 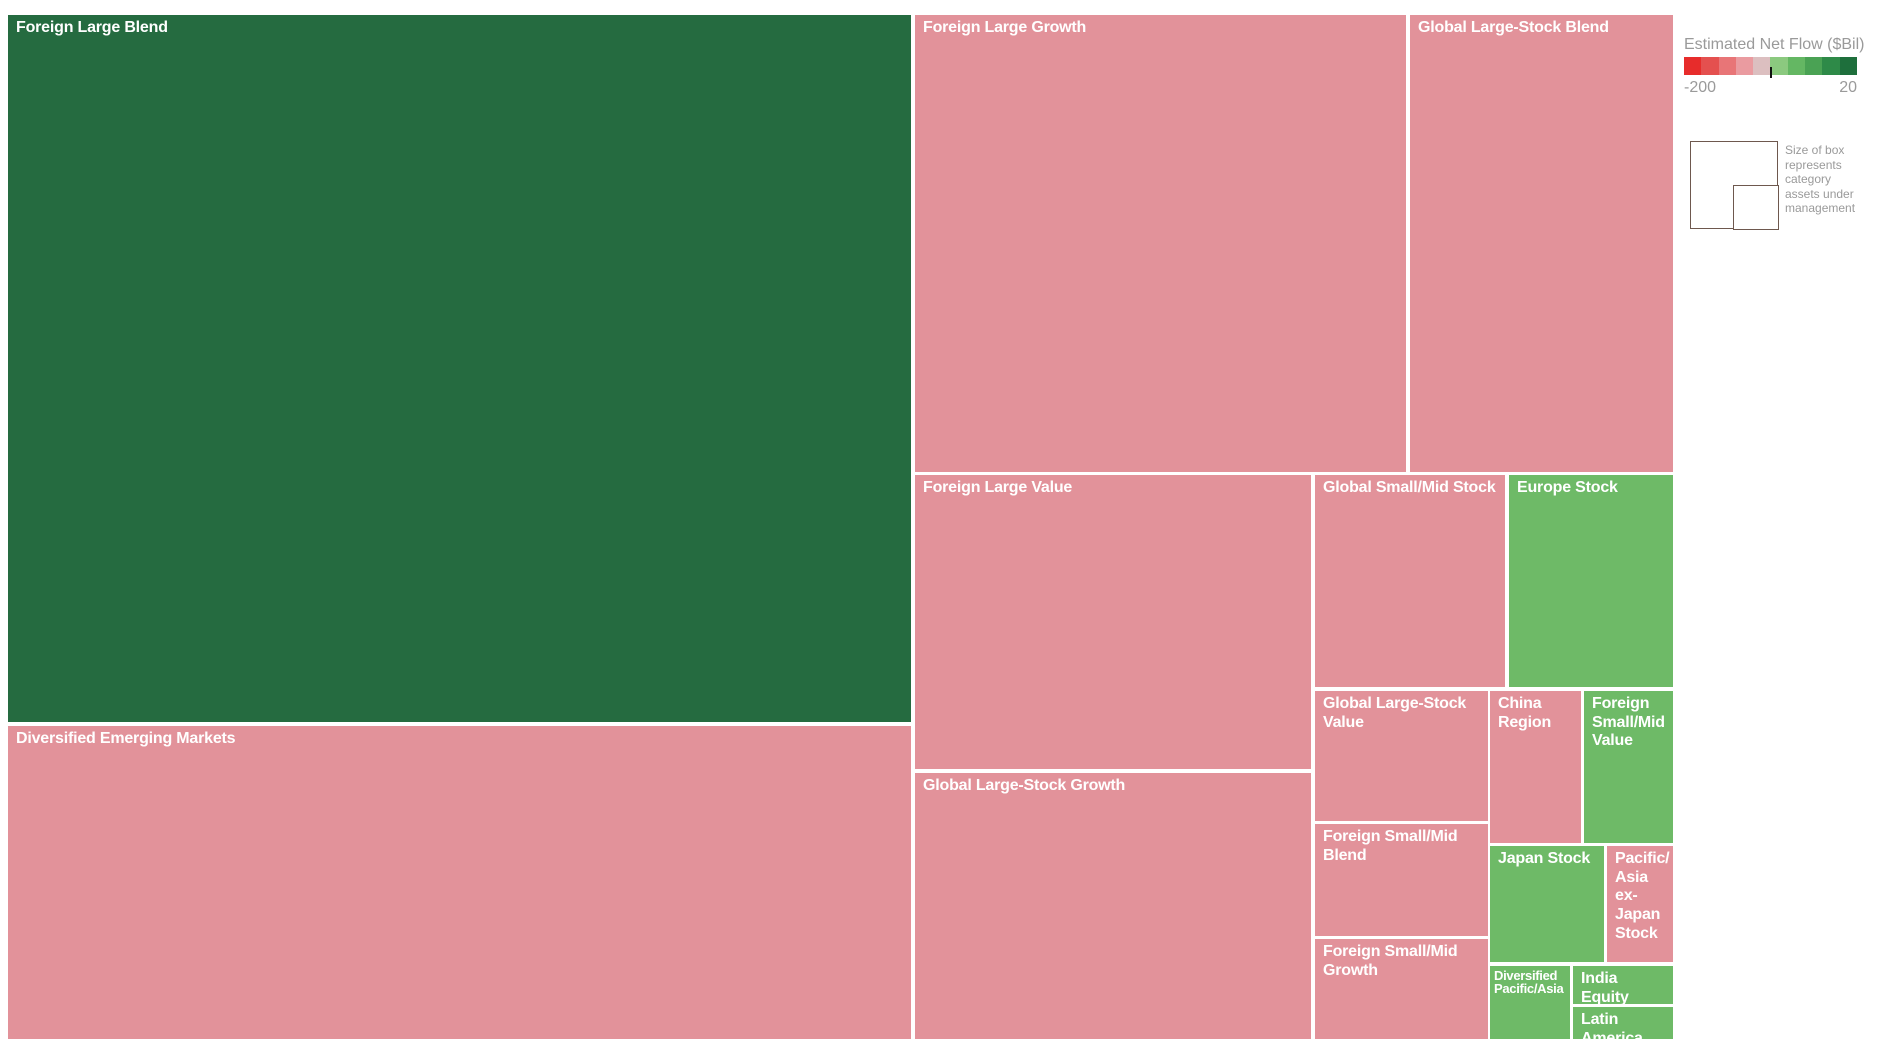 What do you see at coordinates (1113, 622) in the screenshot?
I see `treemap-box-foreign-large-value: Foreign Large Value` at bounding box center [1113, 622].